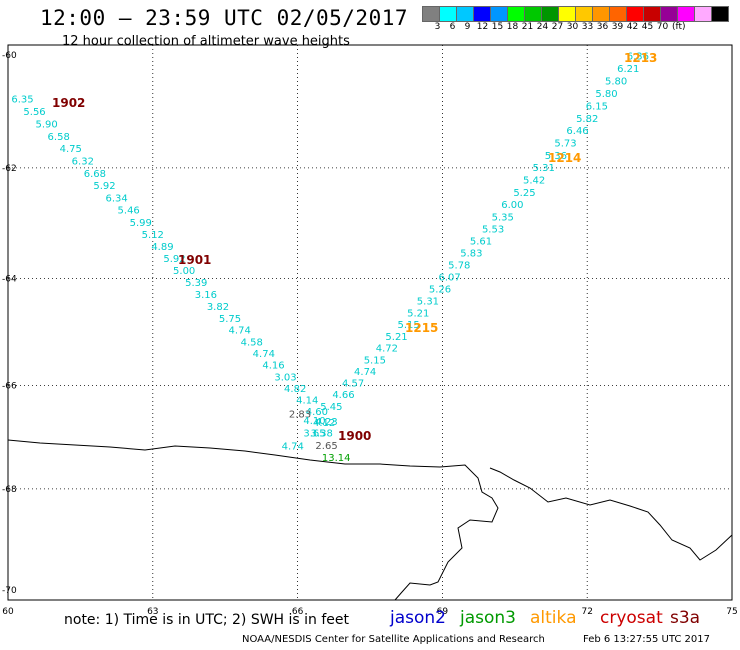 The image size is (740, 650). Describe the element at coordinates (9, 490) in the screenshot. I see `lat-tick-label: -68` at that location.